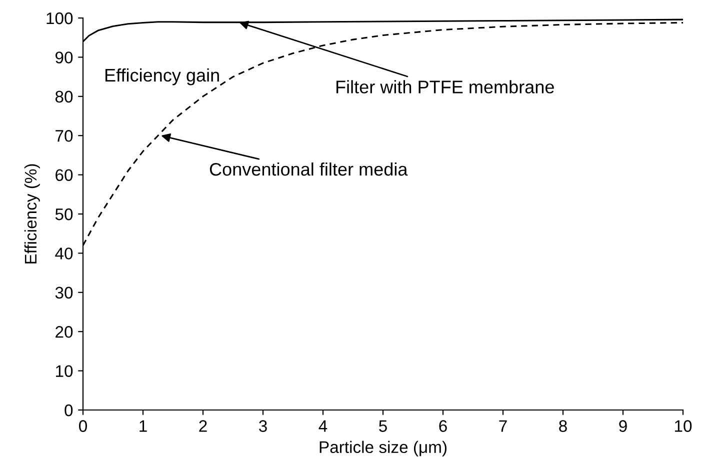 The height and width of the screenshot is (457, 703). What do you see at coordinates (383, 448) in the screenshot?
I see `x-axis-title: Particle size (μm)` at bounding box center [383, 448].